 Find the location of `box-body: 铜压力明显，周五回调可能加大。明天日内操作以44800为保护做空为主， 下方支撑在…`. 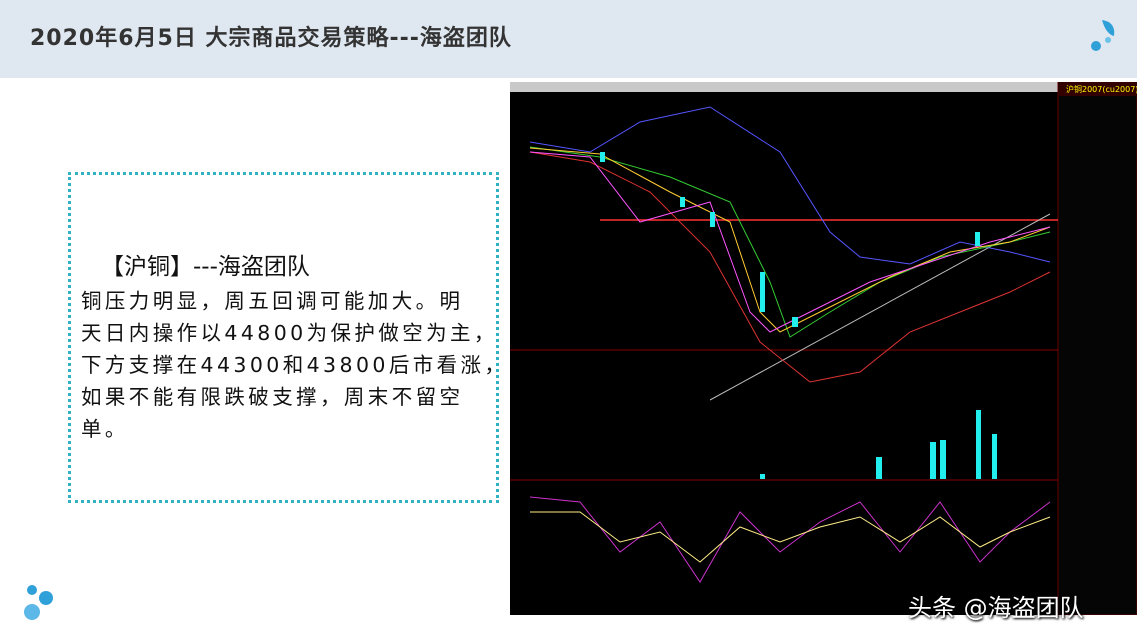

box-body: 铜压力明显，周五回调可能加大。明天日内操作以44800为保护做空为主， 下方支撑在… is located at coordinates (295, 365).